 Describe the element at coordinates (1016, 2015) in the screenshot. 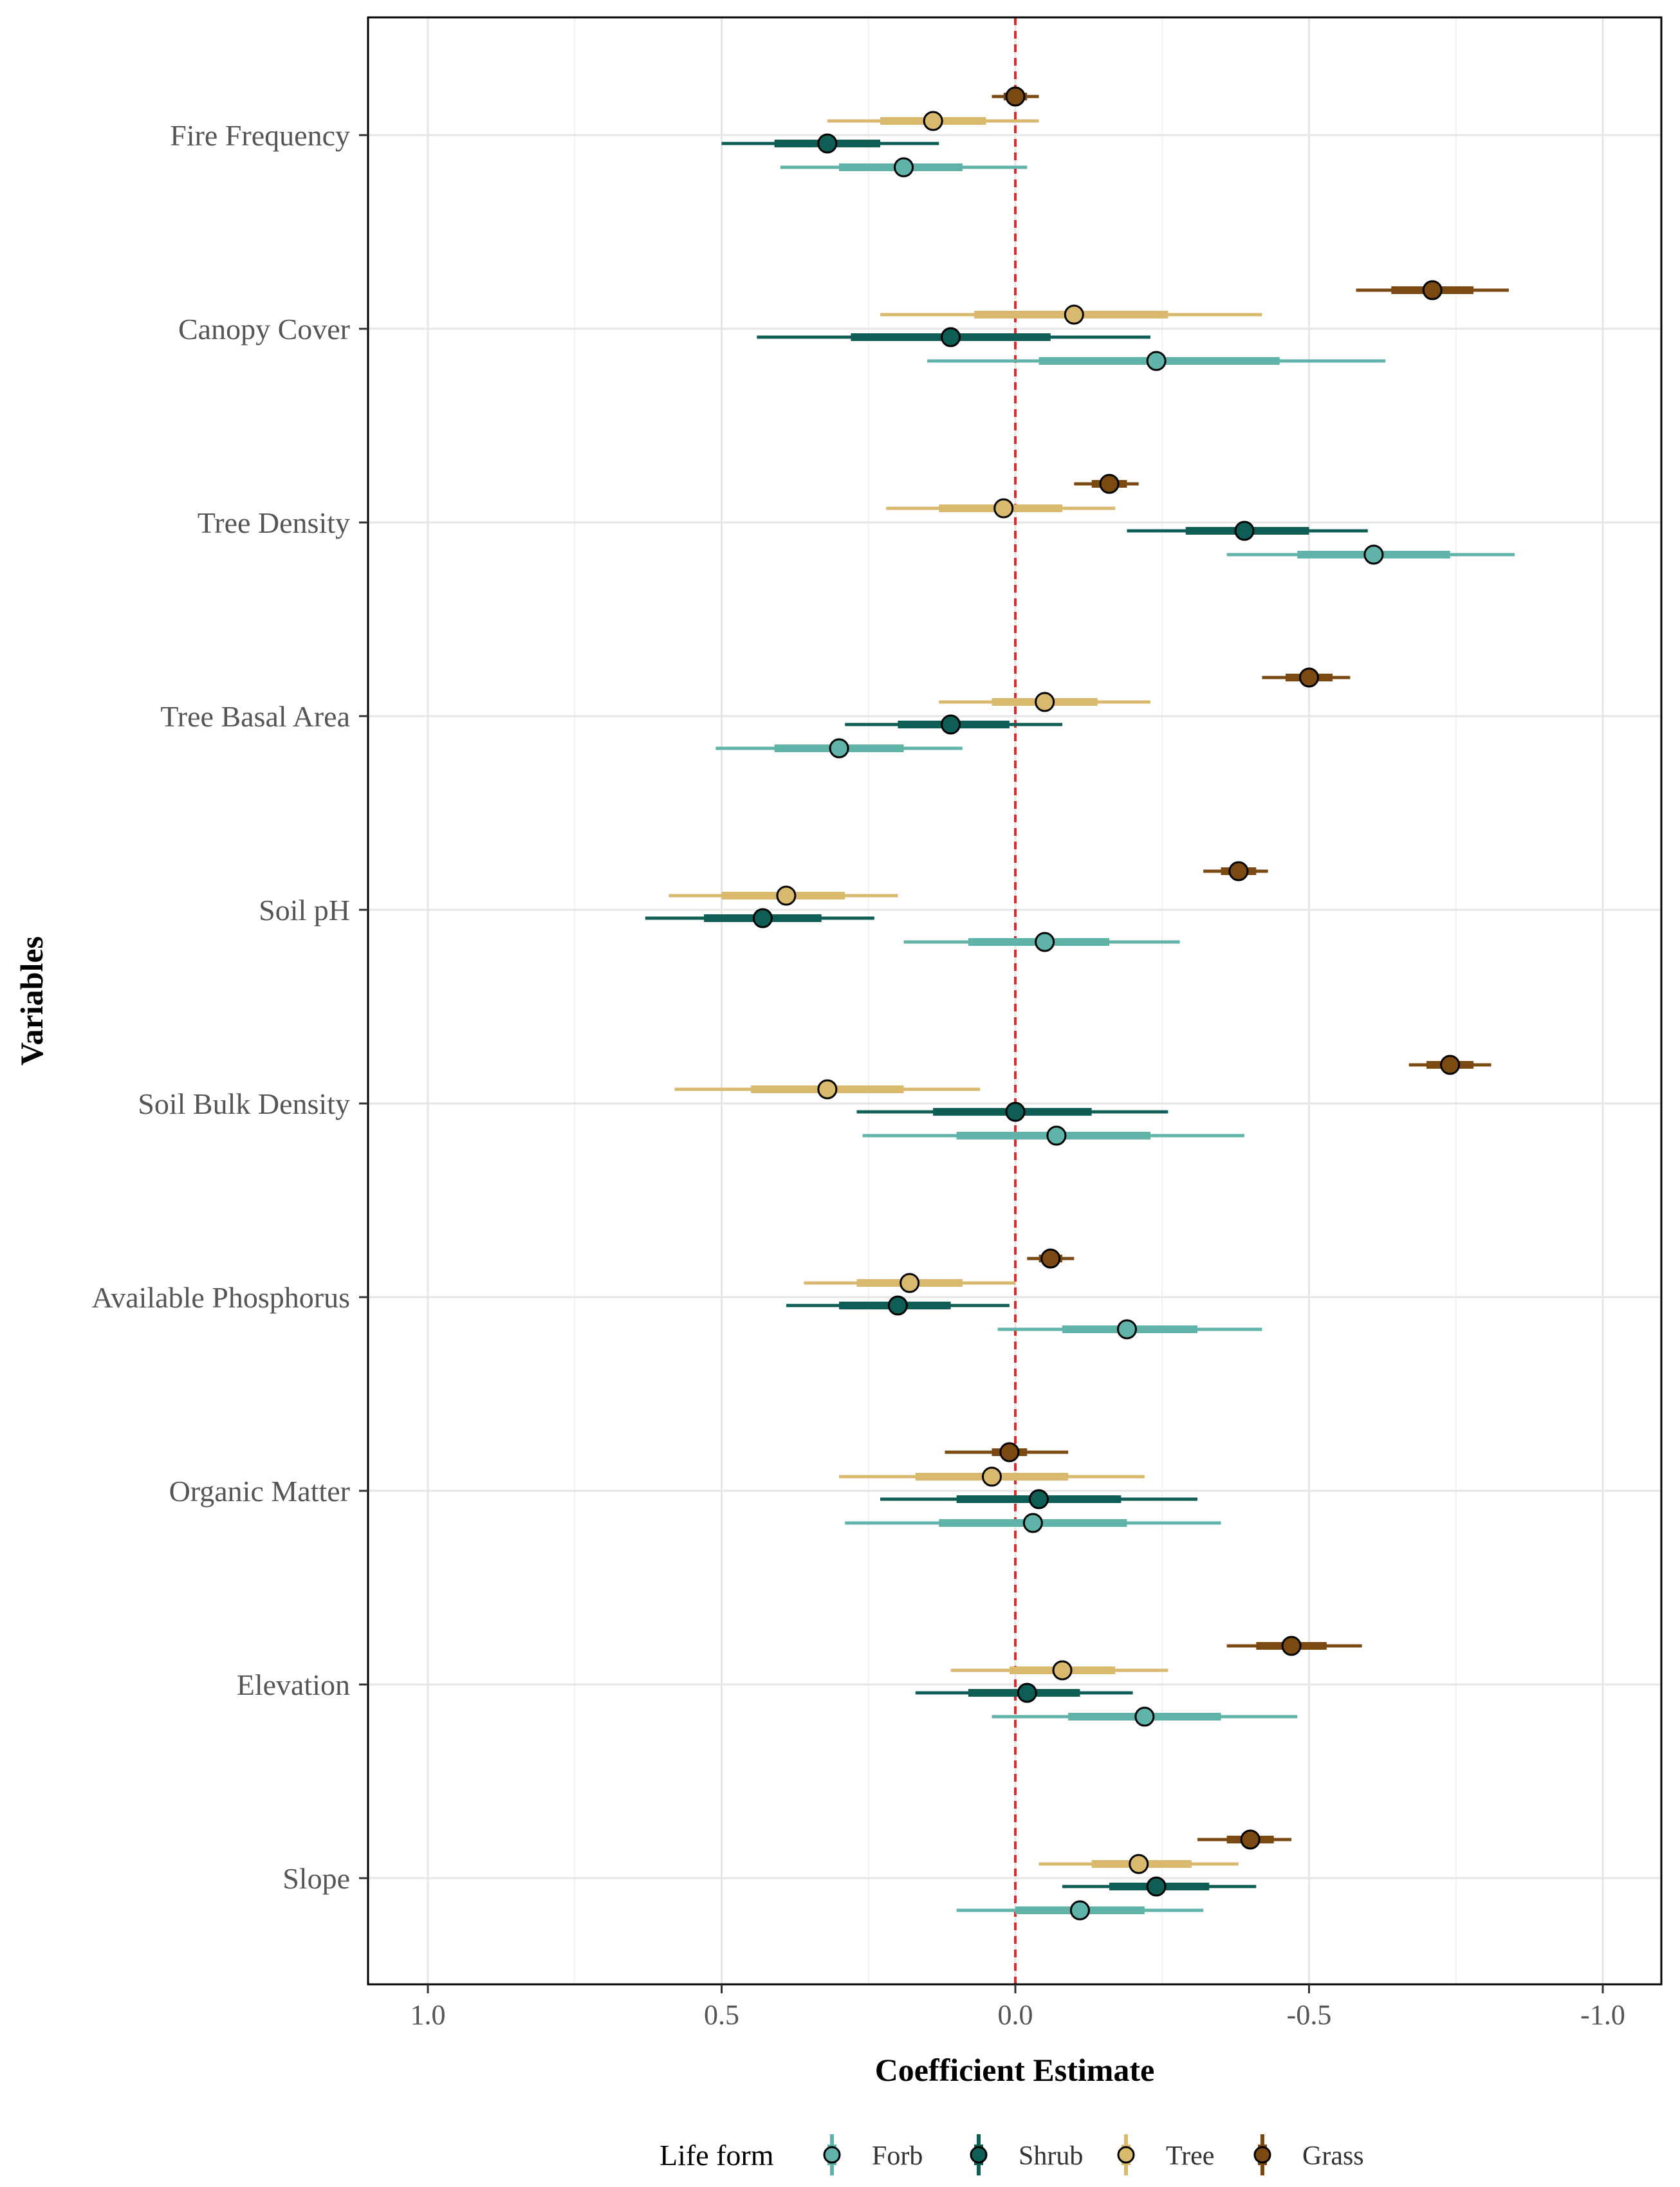

I see `x-tick-label: 0.0` at that location.